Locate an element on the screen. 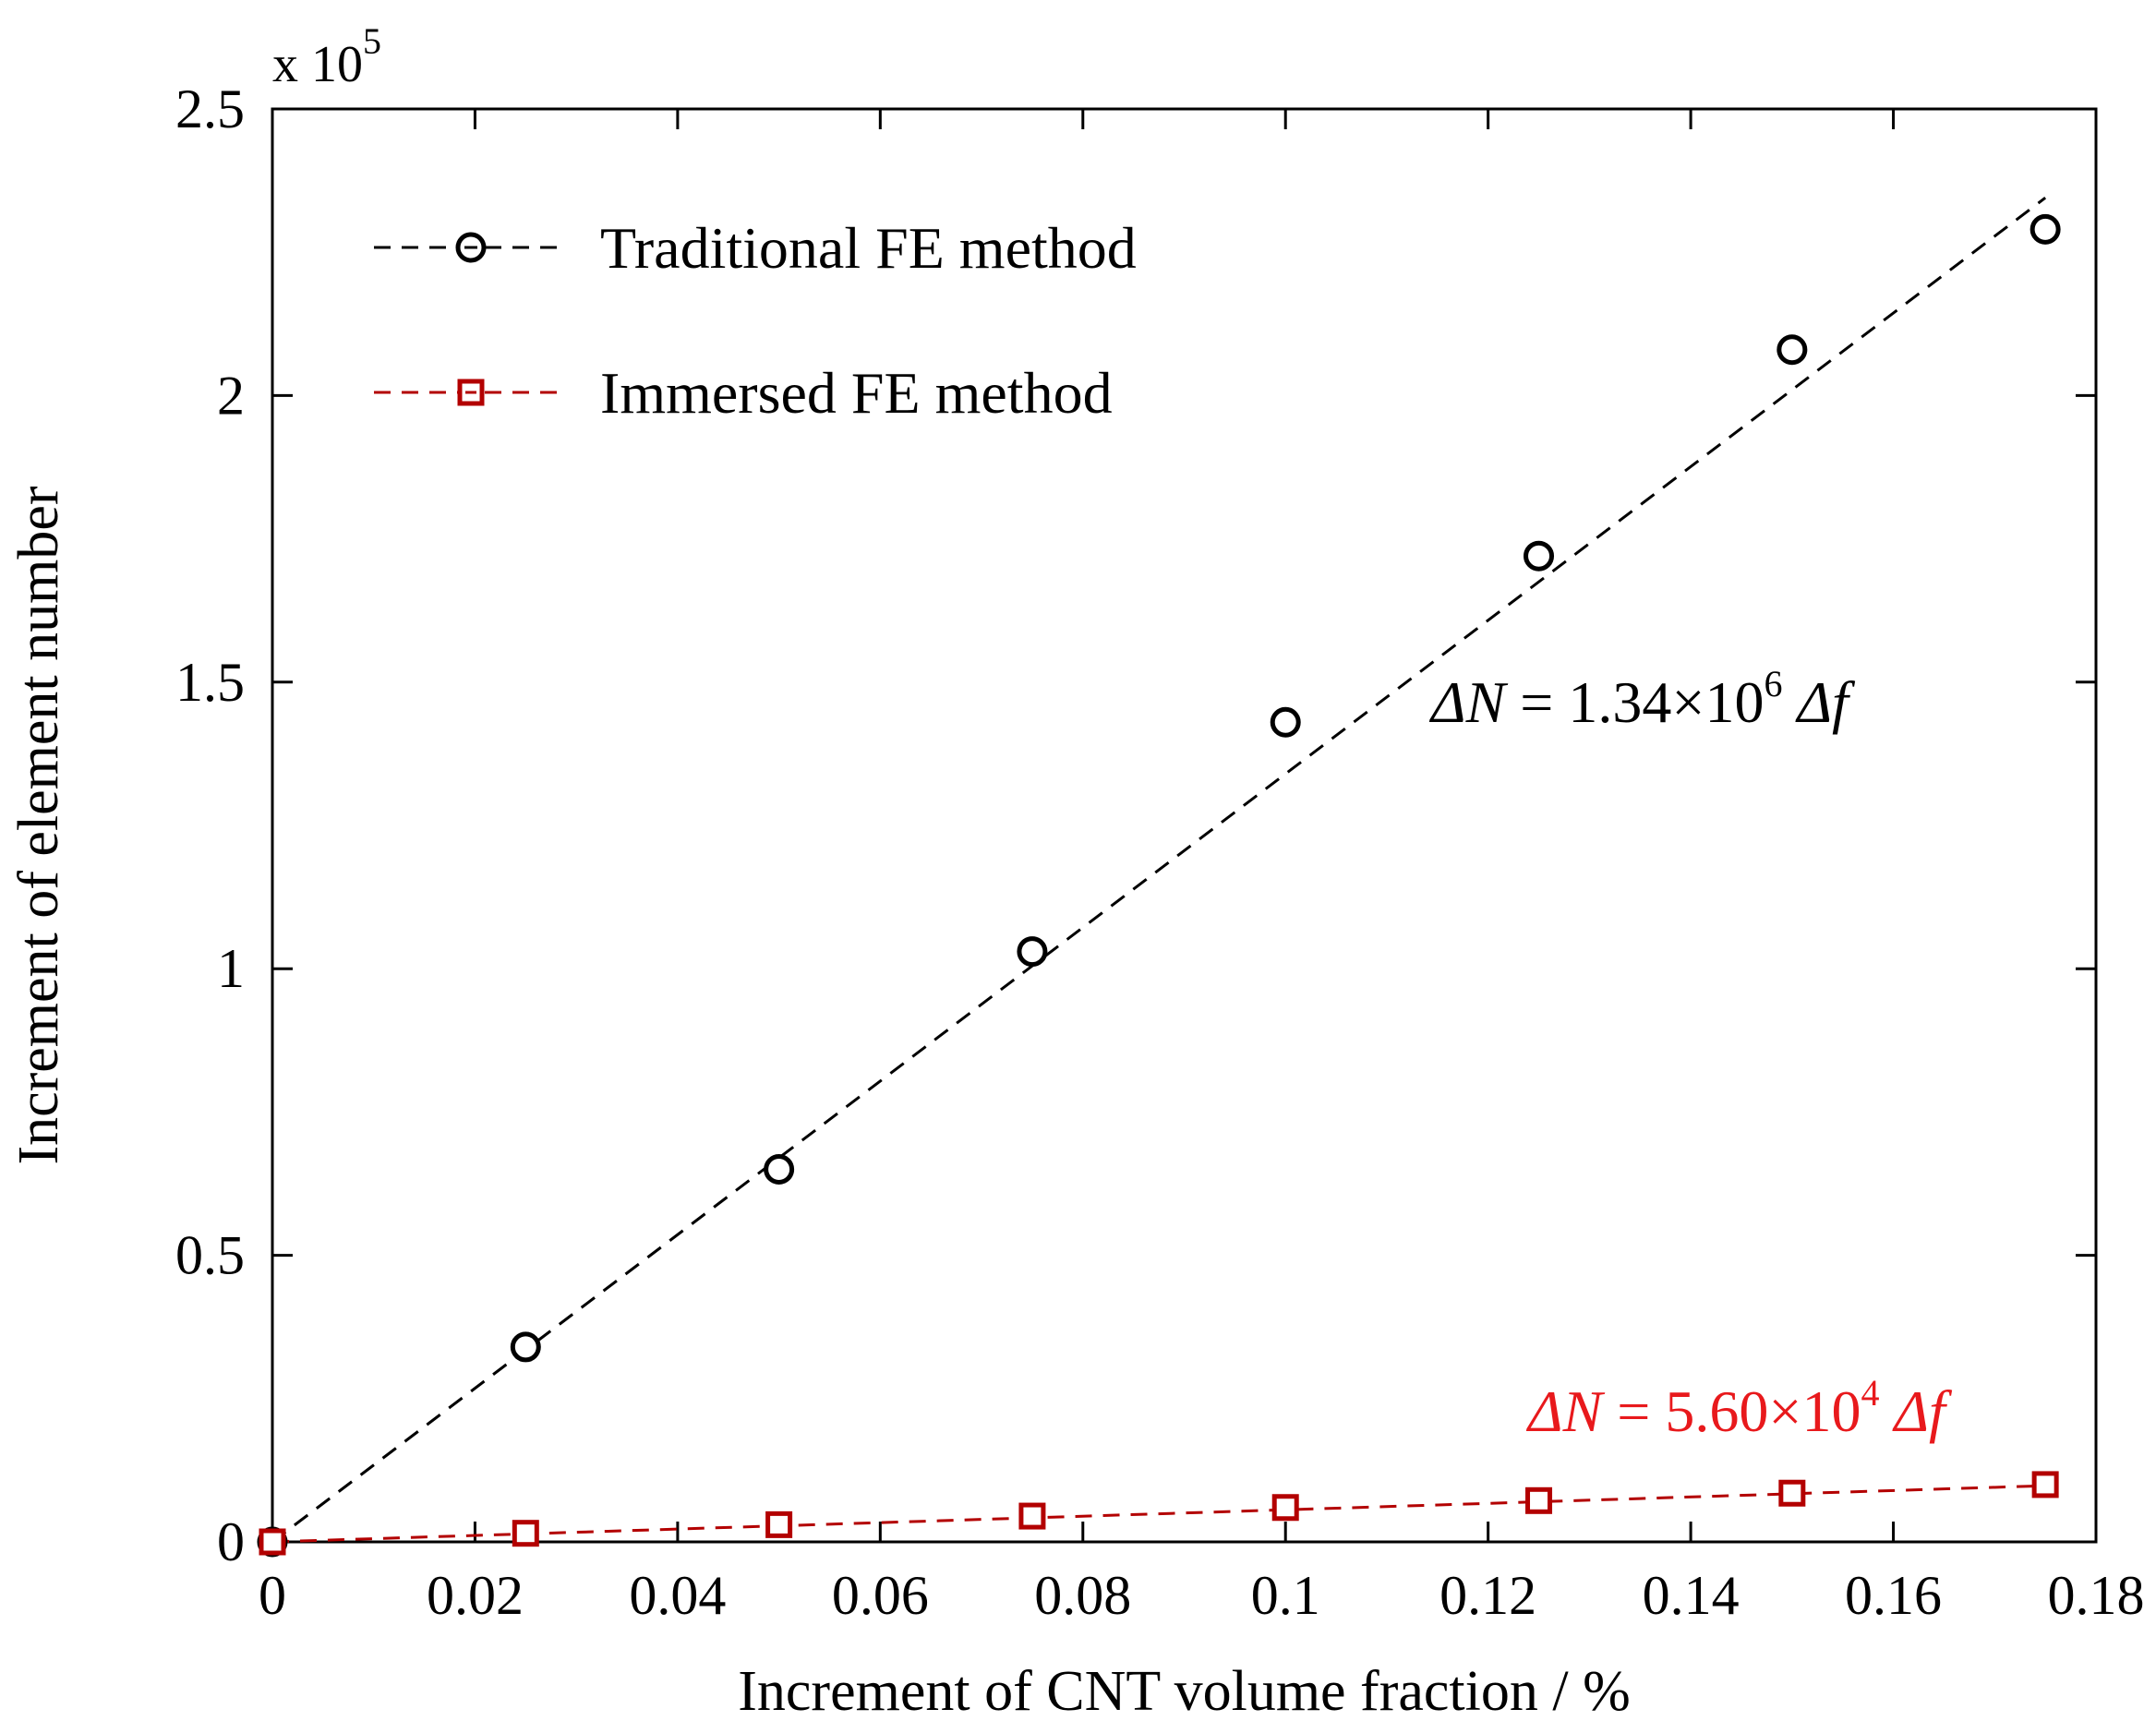  legend-label: Immersed FE method is located at coordinates (856, 393).